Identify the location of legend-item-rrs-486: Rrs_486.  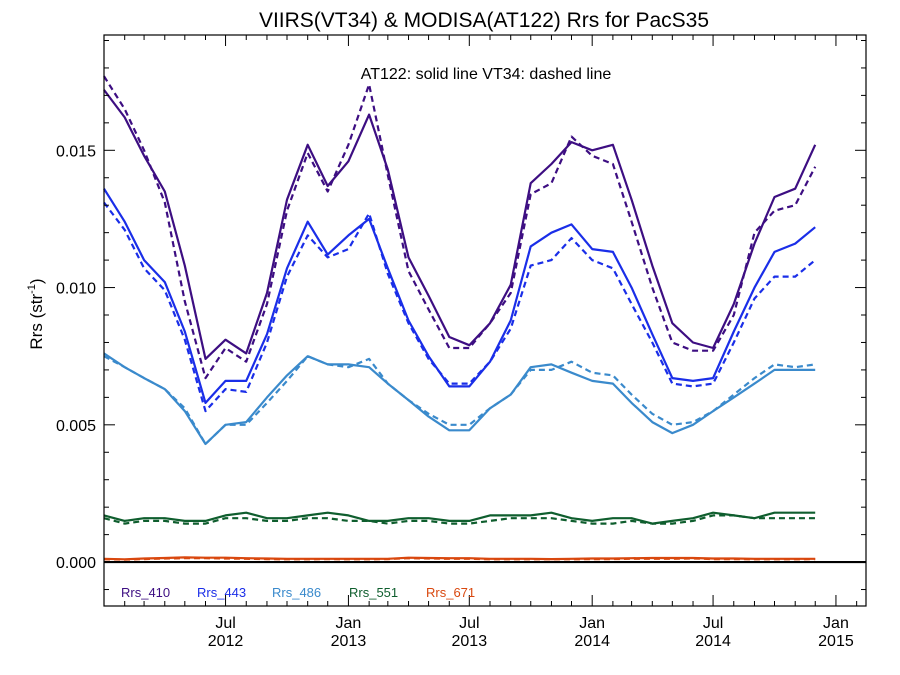
(296, 592).